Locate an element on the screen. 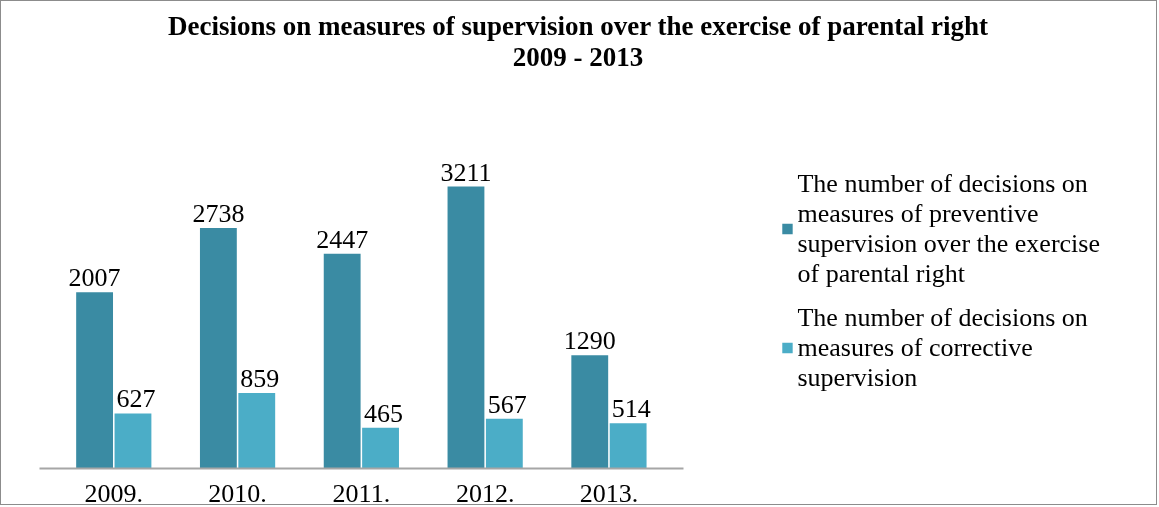 The width and height of the screenshot is (1159, 507). data-label: 3211 is located at coordinates (466, 172).